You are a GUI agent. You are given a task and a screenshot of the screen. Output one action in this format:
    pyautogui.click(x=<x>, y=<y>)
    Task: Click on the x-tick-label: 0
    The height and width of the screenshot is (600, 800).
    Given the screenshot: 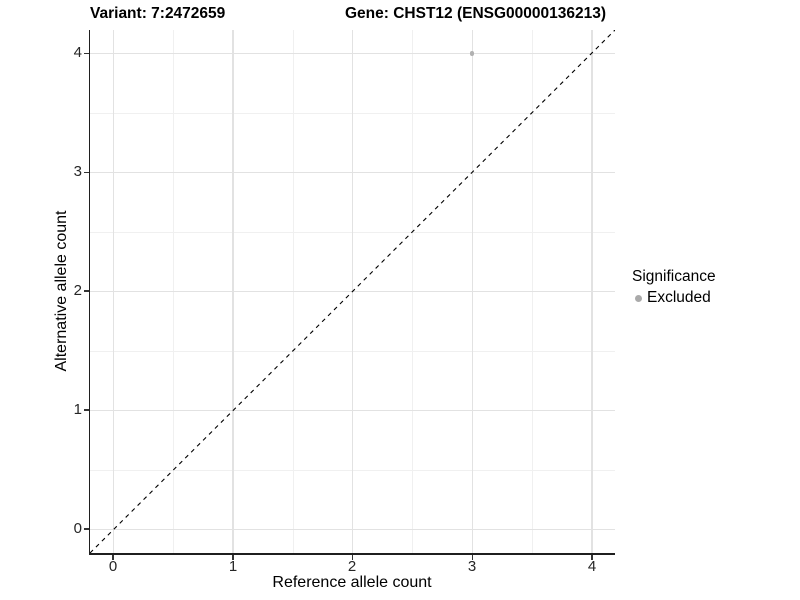 What is the action you would take?
    pyautogui.click(x=113, y=566)
    